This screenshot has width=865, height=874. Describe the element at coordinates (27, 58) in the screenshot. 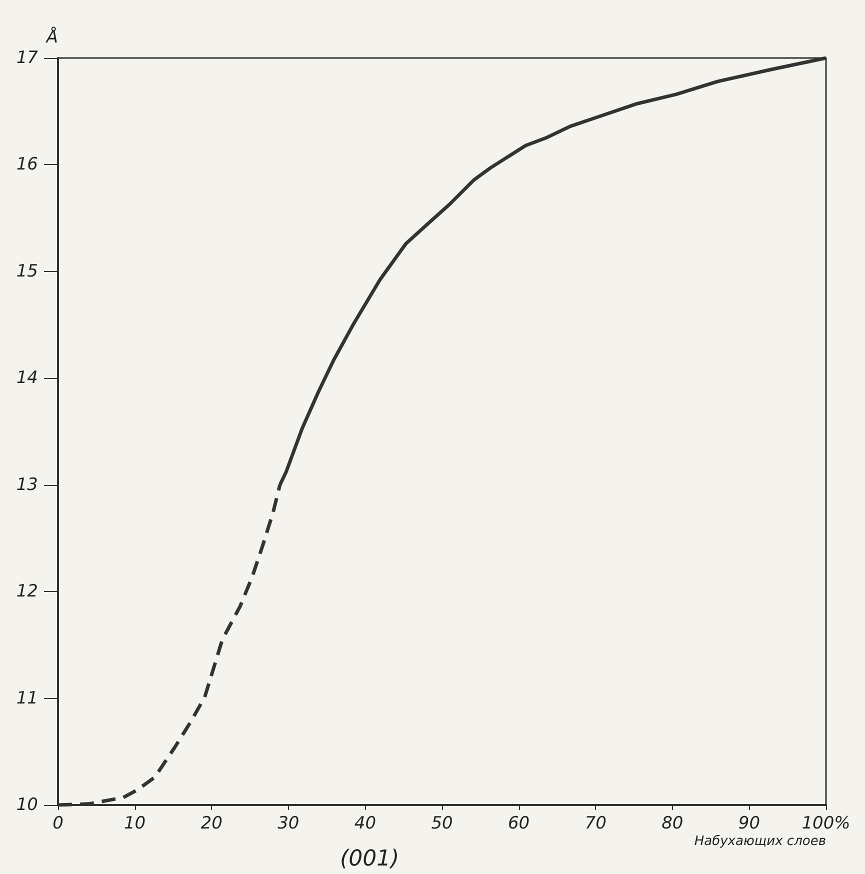

I see `y-tick-label: 17` at that location.